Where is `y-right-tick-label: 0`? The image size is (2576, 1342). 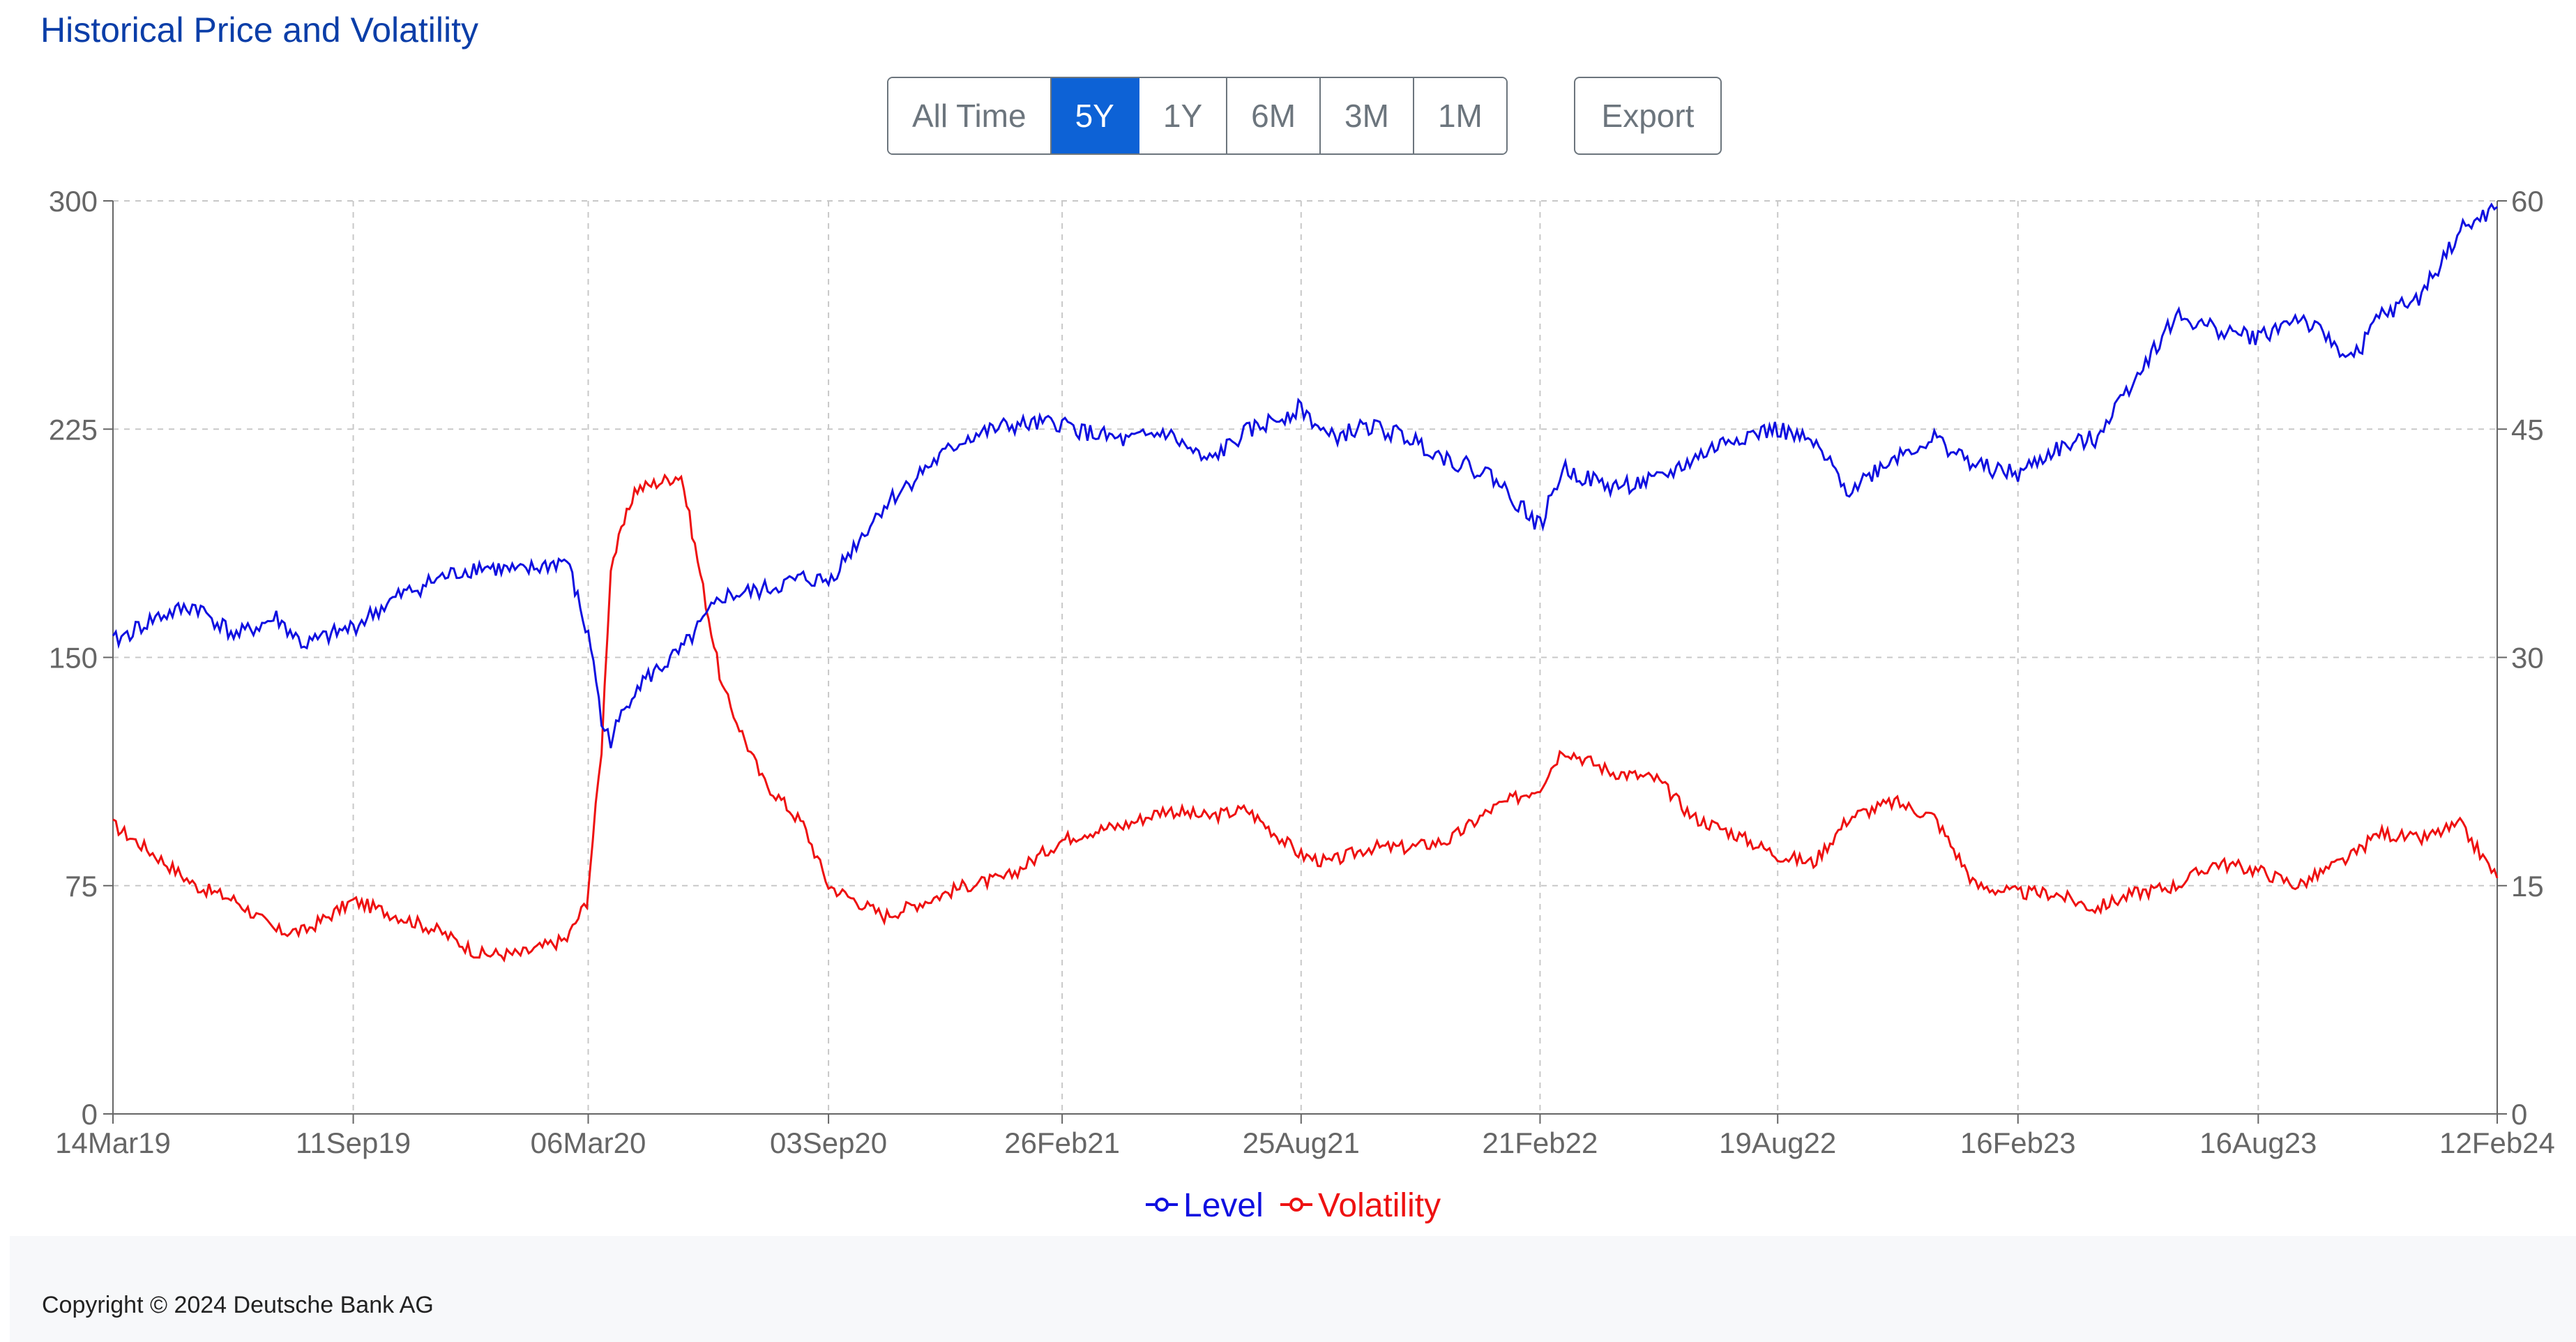 y-right-tick-label: 0 is located at coordinates (2519, 1114).